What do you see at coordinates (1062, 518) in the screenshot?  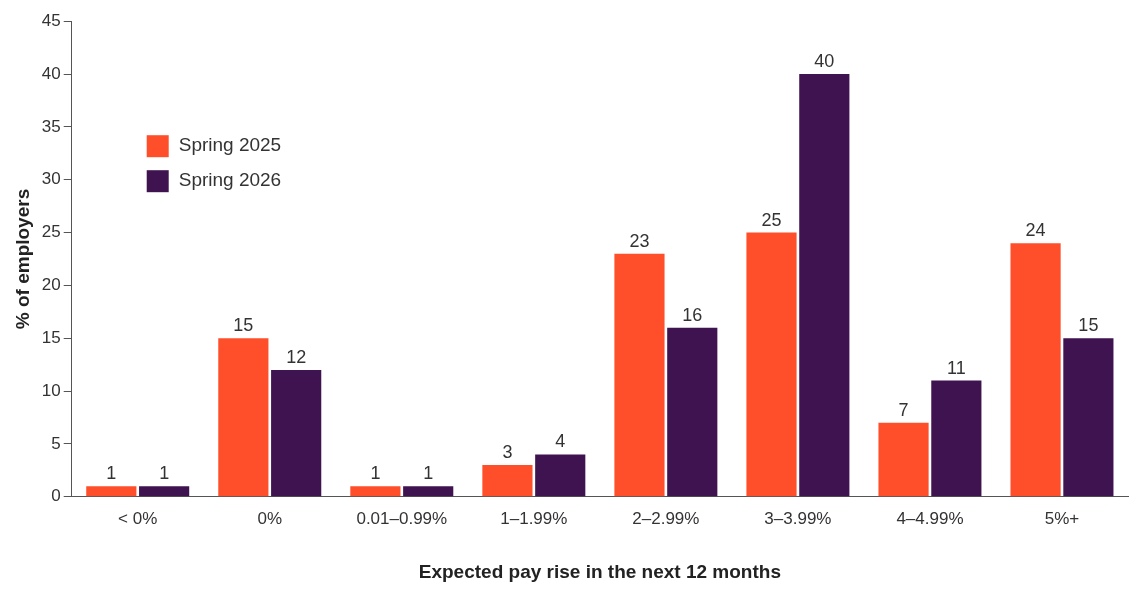 I see `x-tick-label: 5%+` at bounding box center [1062, 518].